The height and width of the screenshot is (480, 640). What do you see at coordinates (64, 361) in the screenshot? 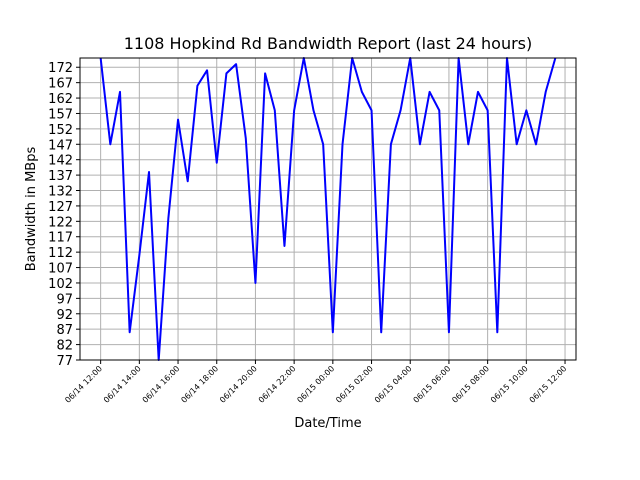
I see `y-tick-label: 77` at bounding box center [64, 361].